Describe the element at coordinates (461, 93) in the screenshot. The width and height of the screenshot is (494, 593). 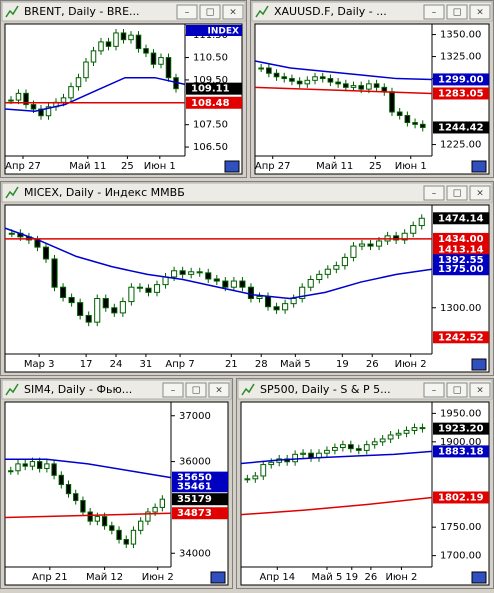
I see `price-tag-label: 1283.05` at that location.